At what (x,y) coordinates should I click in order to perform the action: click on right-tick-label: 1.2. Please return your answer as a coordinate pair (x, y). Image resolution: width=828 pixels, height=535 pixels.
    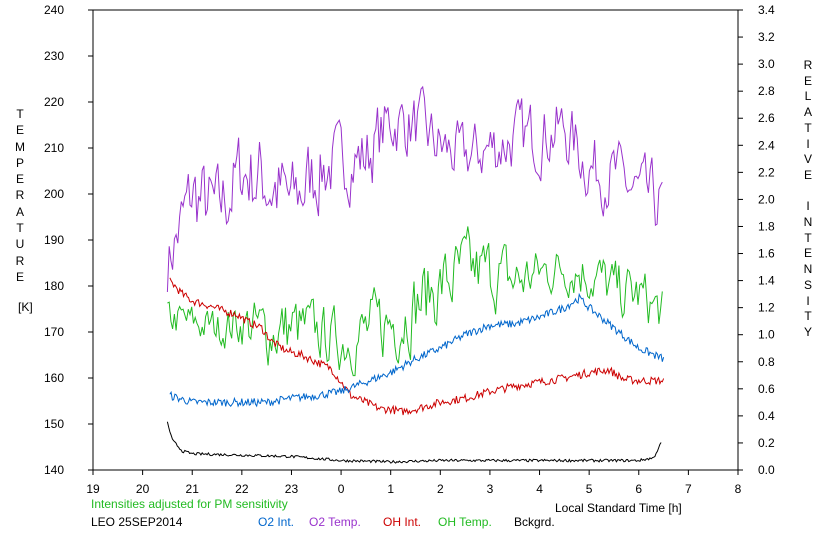
    Looking at the image, I should click on (766, 308).